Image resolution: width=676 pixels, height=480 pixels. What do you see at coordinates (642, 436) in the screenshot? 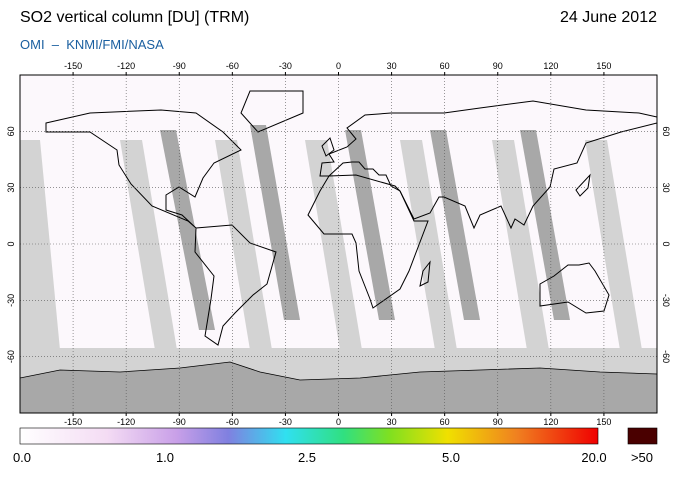
I see `colorbar-overflow` at bounding box center [642, 436].